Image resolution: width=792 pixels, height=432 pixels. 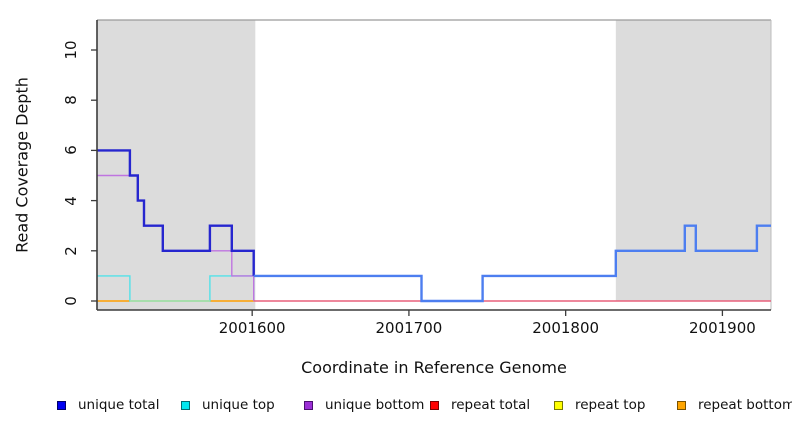 I want to click on y-tick-label: 8, so click(x=71, y=100).